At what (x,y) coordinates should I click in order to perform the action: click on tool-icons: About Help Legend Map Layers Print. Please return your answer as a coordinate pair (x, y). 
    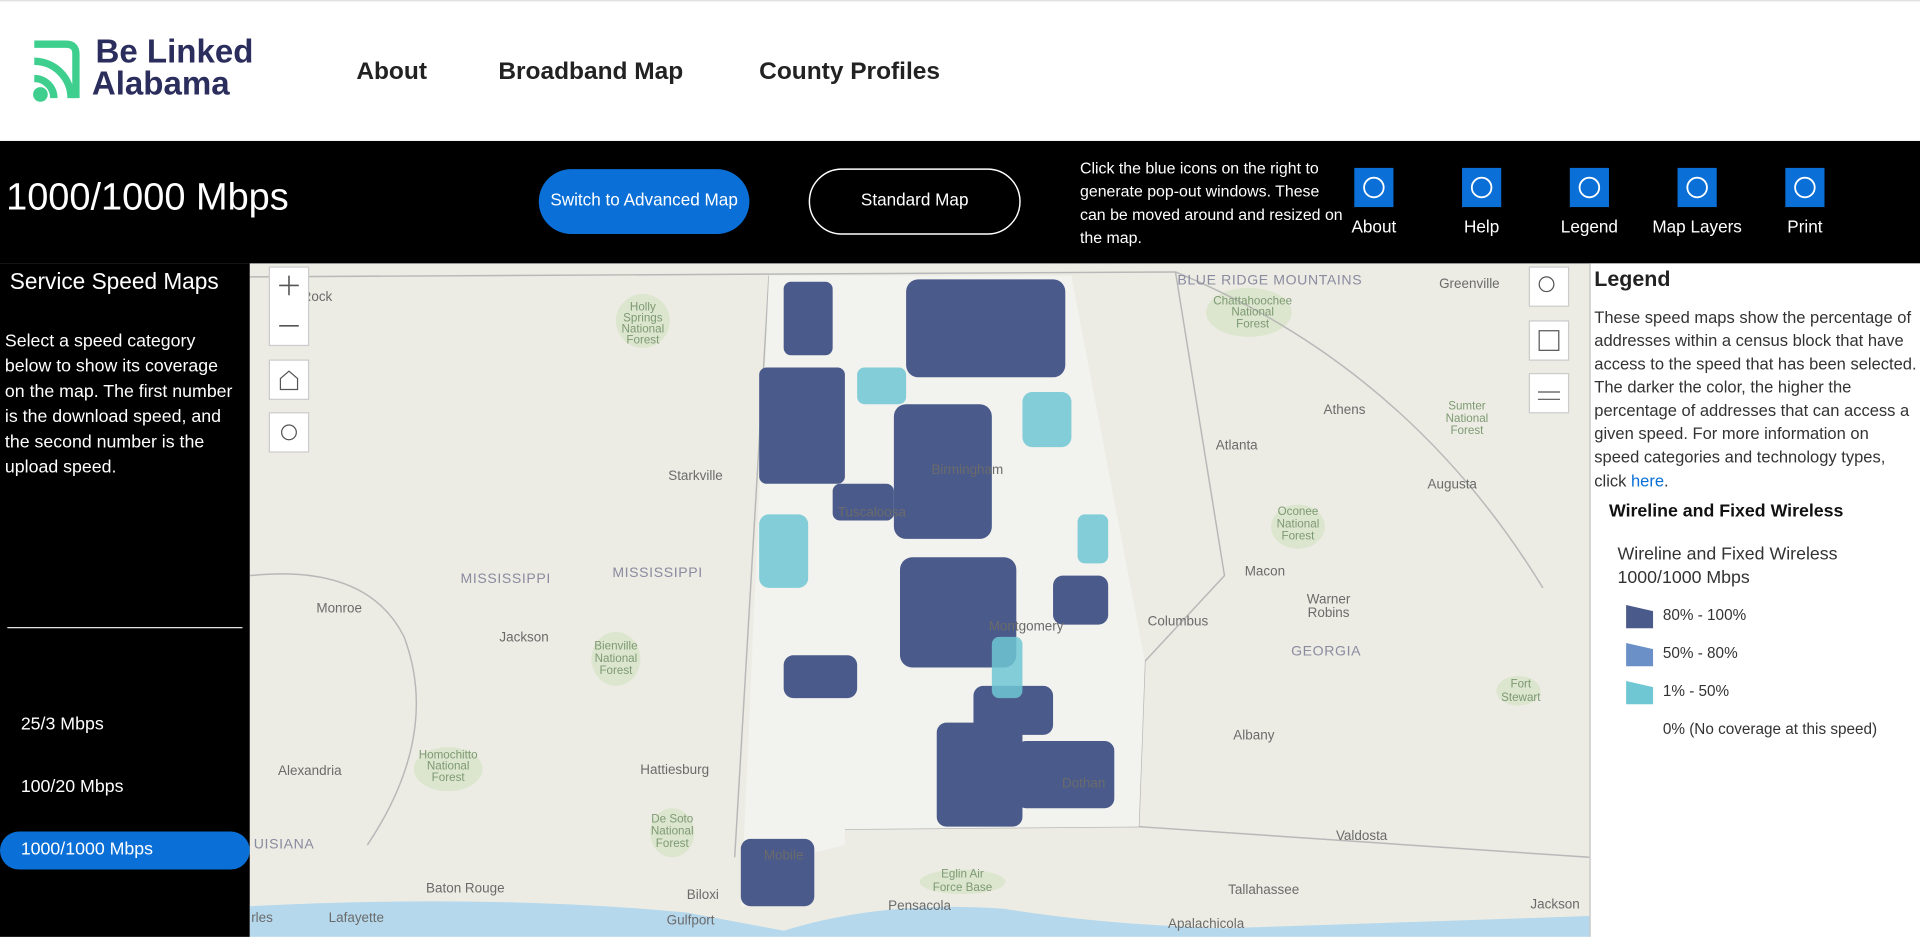
    Looking at the image, I should click on (1588, 201).